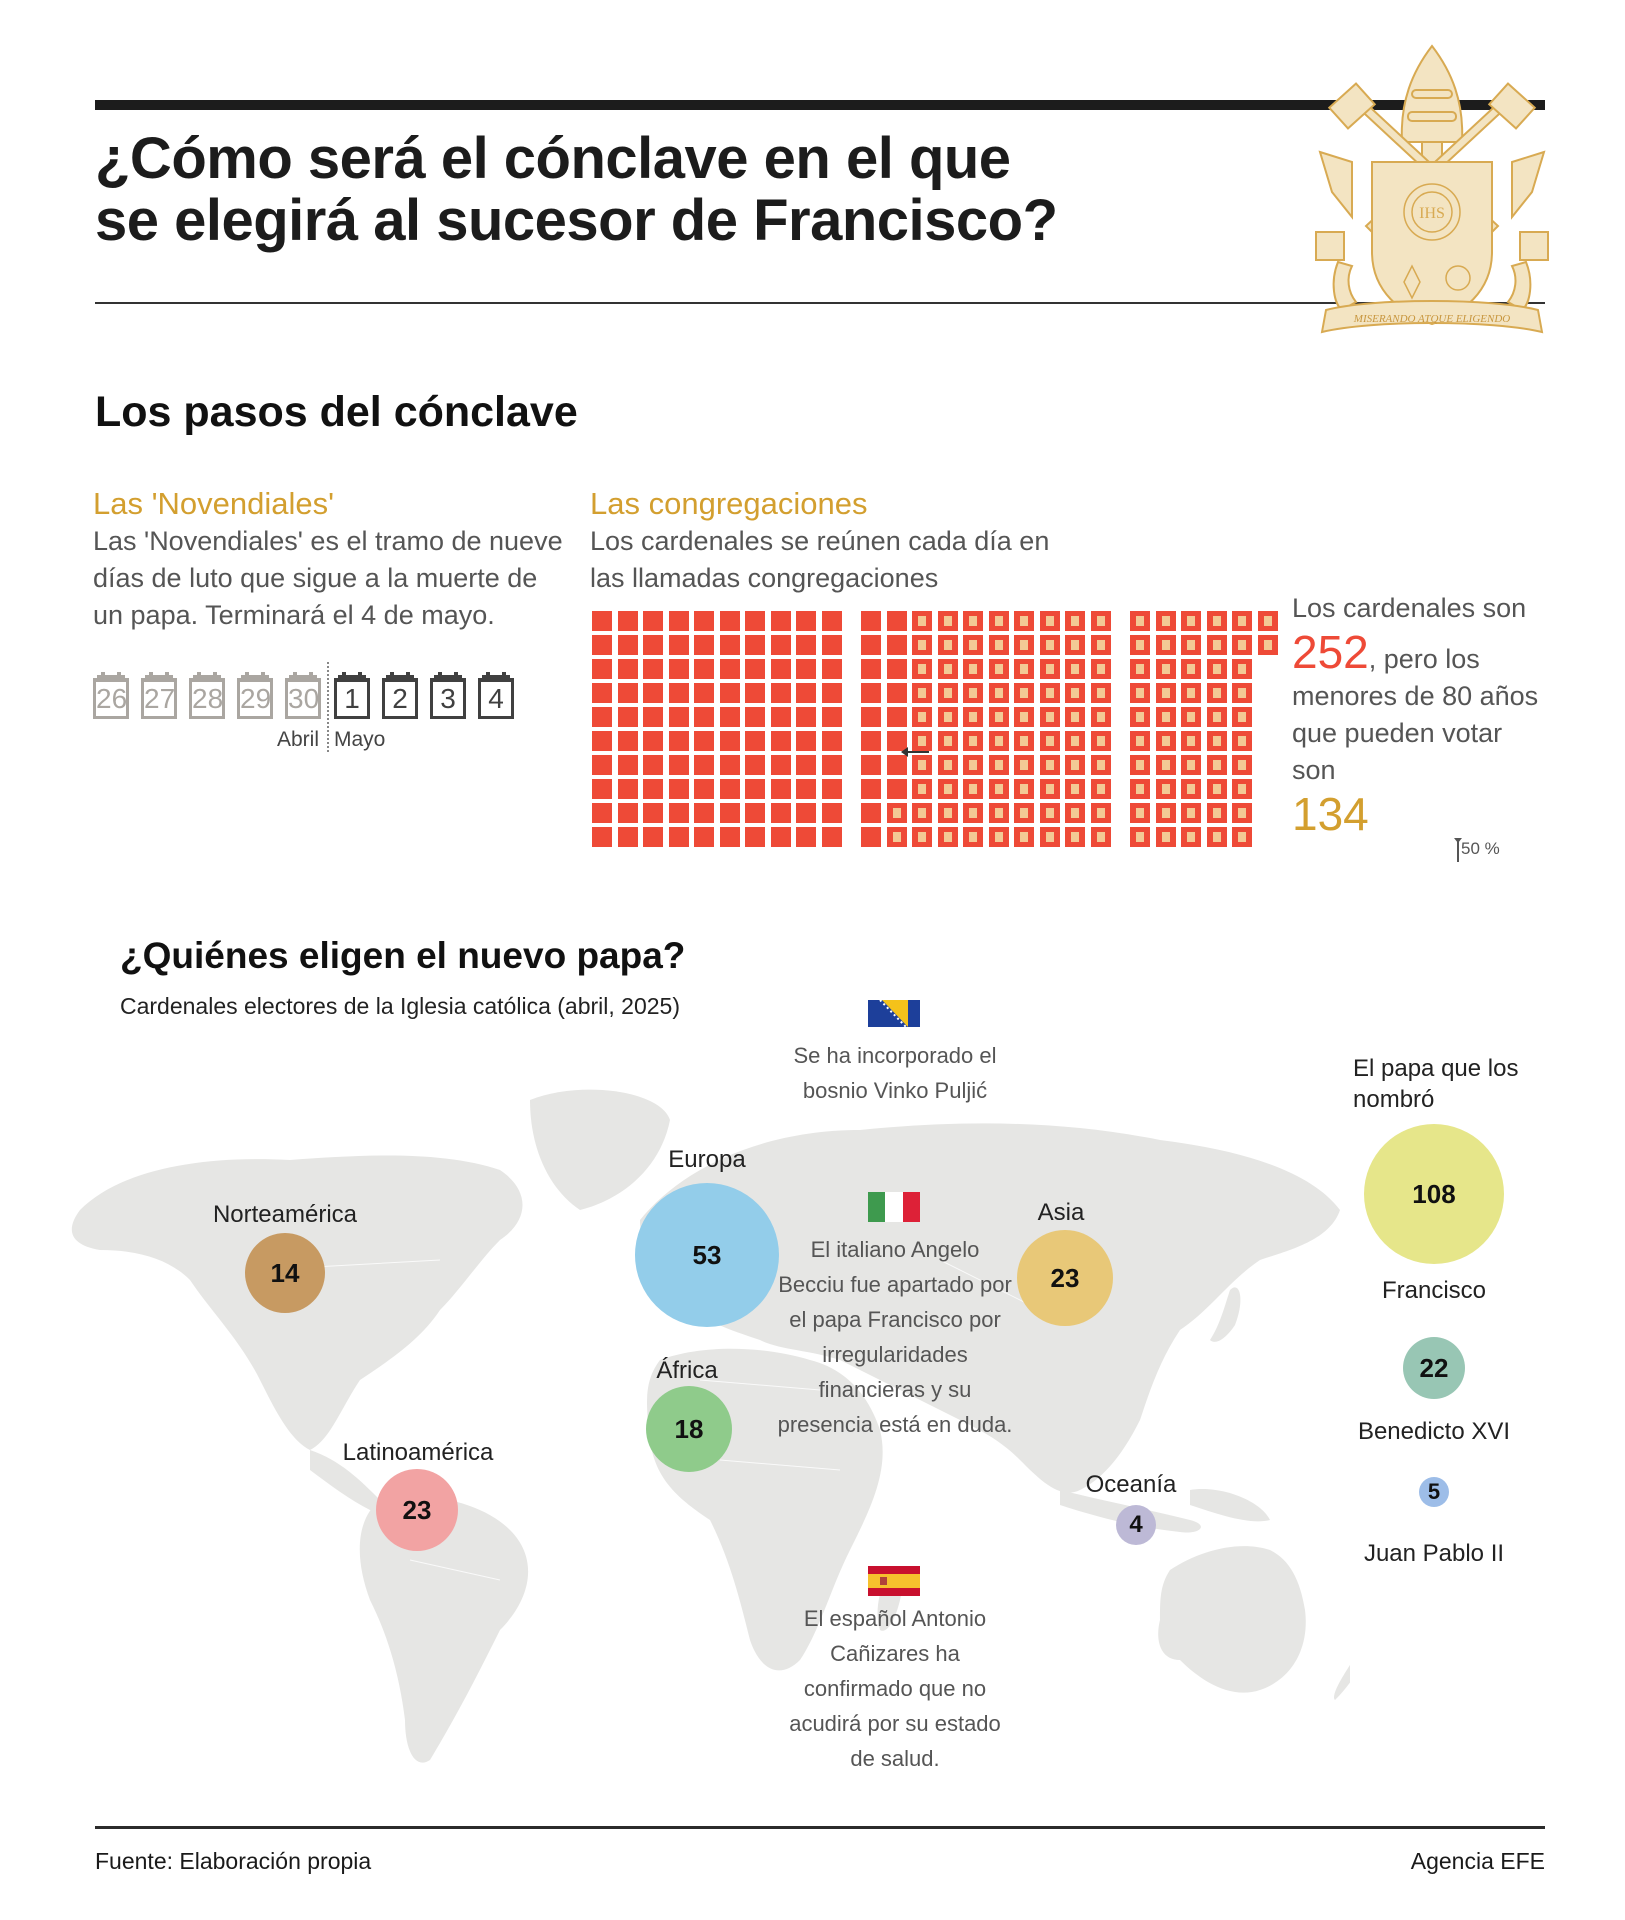 The width and height of the screenshot is (1625, 1920). What do you see at coordinates (207, 695) in the screenshot?
I see `calendar-day-icon: 28` at bounding box center [207, 695].